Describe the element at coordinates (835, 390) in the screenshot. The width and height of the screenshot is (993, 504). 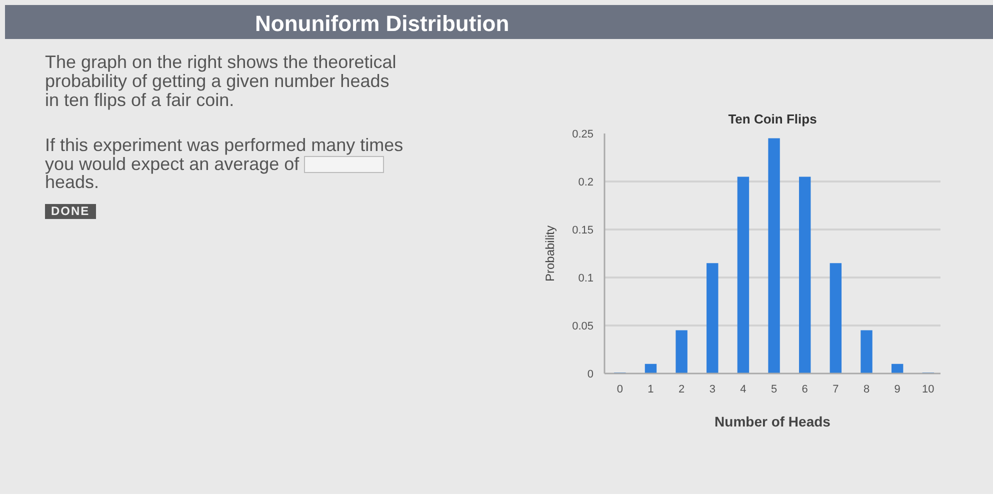
I see `x-tick-label: 7` at that location.